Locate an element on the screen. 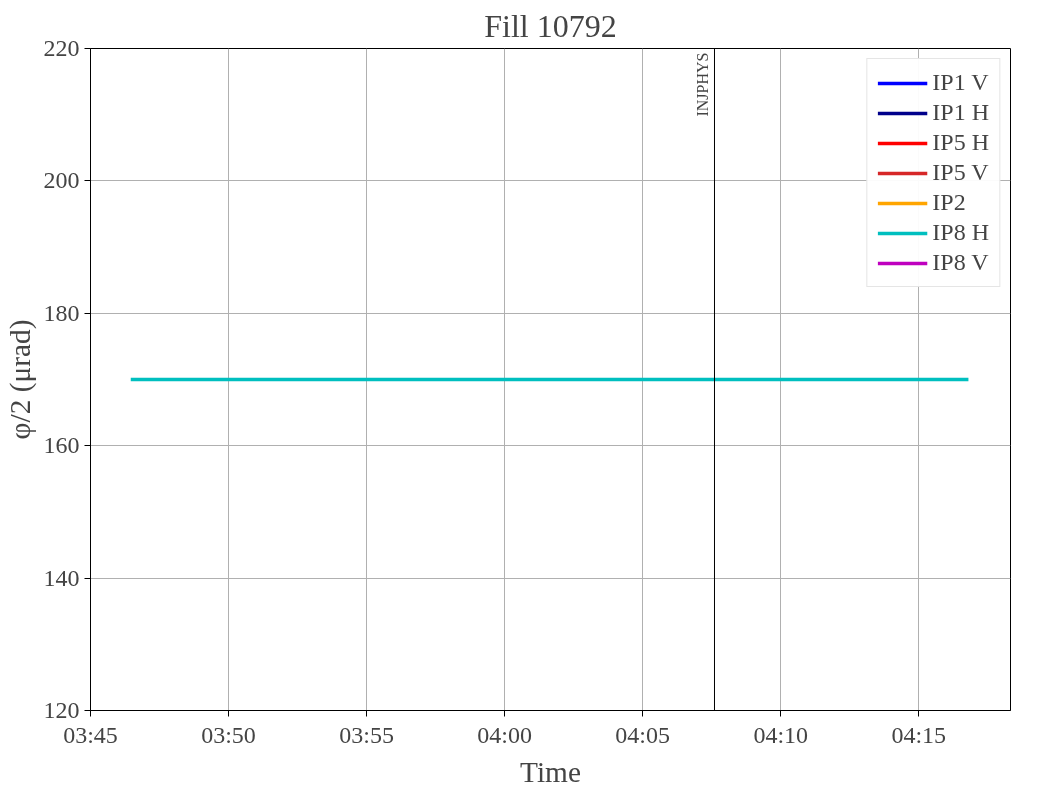  legend-label: IP2 is located at coordinates (949, 202).